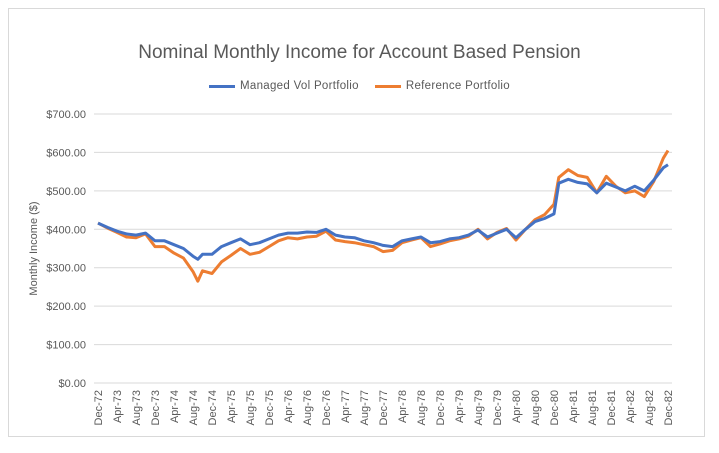 Image resolution: width=719 pixels, height=453 pixels. What do you see at coordinates (631, 406) in the screenshot?
I see `x-tick-label: Apr-82` at bounding box center [631, 406].